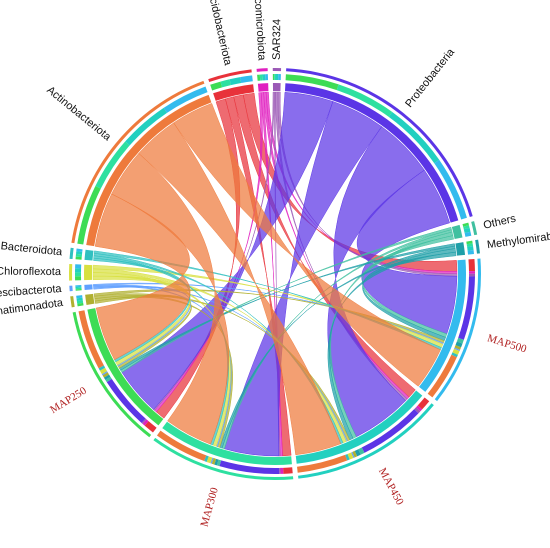 This screenshot has height=548, width=550. What do you see at coordinates (32, 249) in the screenshot?
I see `group-label: Bacteroidota` at bounding box center [32, 249].